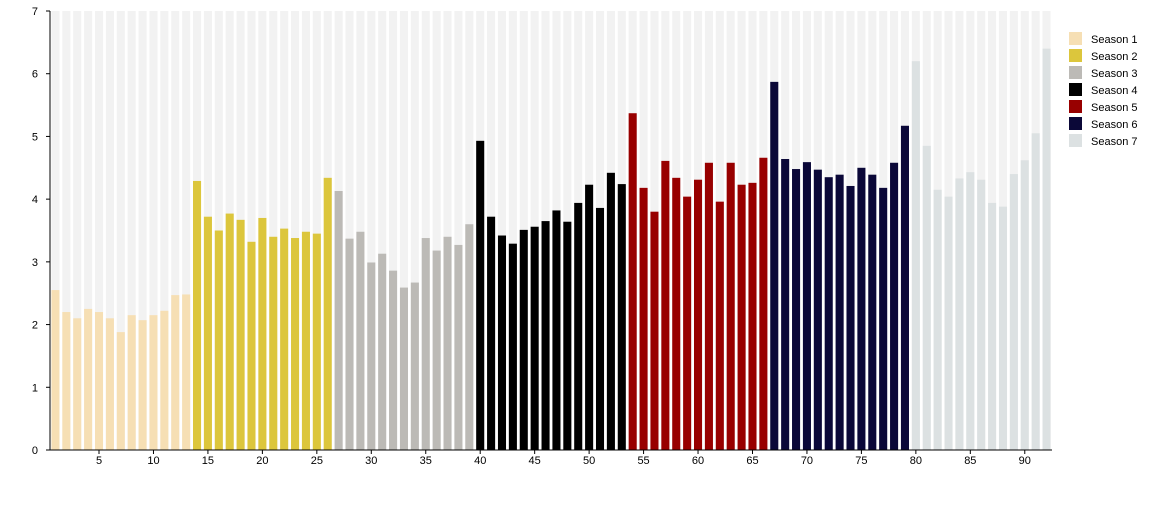 Image resolution: width=1151 pixels, height=505 pixels. Describe the element at coordinates (208, 461) in the screenshot. I see `x-tick-label: 15` at that location.